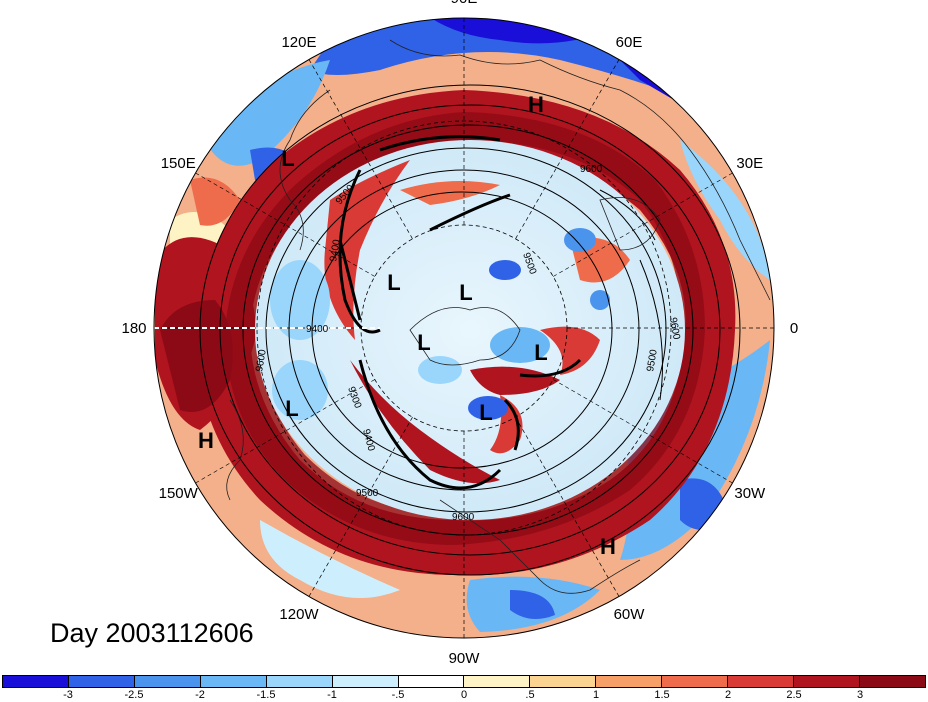  I want to click on colorbar-tick-label: 3, so click(860, 695).